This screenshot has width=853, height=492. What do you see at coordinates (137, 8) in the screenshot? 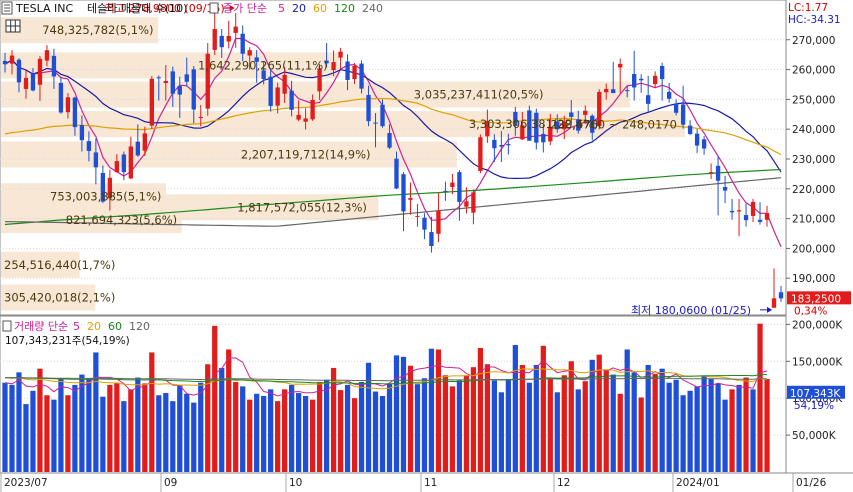
I see `indicator-name: 테슬라 매물대 수(10)` at bounding box center [137, 8].